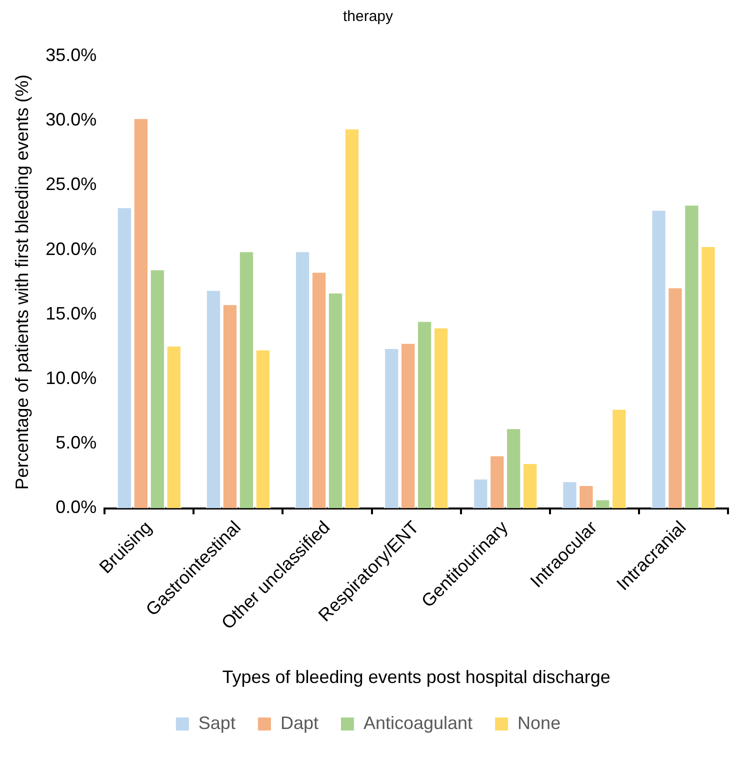 Image resolution: width=746 pixels, height=763 pixels. I want to click on y-tick-label: 10.0%, so click(71, 378).